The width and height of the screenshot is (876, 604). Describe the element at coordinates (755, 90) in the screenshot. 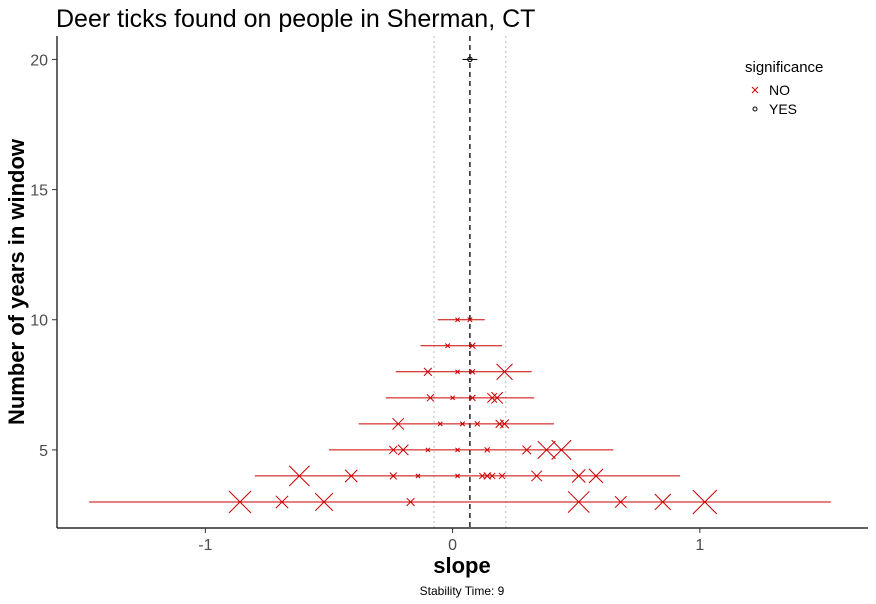

I see `legend-key-no` at that location.